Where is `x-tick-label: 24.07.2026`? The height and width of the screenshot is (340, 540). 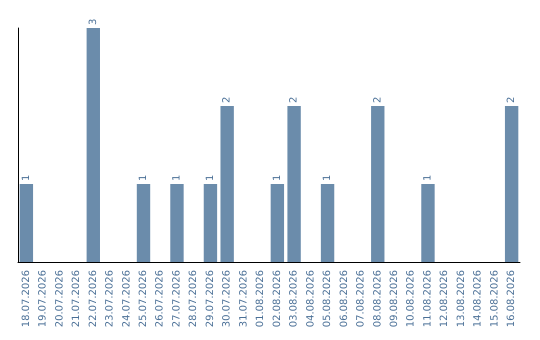
x-tick-label: 24.07.2026 is located at coordinates (126, 299).